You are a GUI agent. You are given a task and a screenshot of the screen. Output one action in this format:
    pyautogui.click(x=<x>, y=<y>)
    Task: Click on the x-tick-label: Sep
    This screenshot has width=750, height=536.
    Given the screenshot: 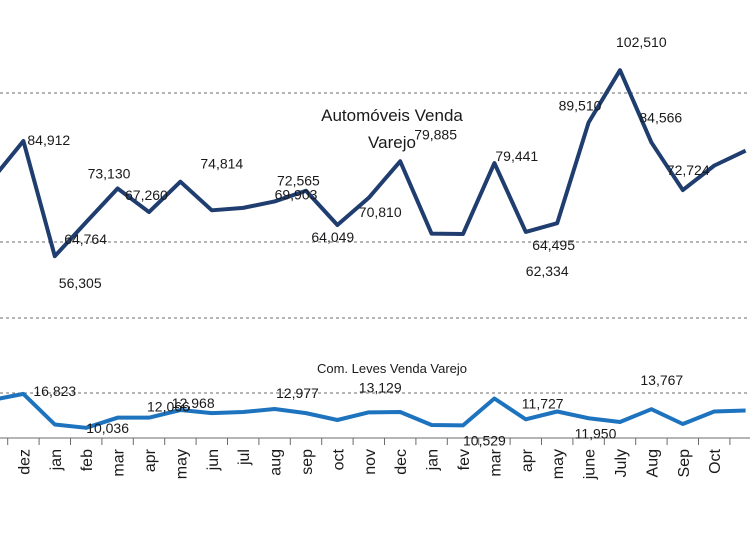 What is the action you would take?
    pyautogui.click(x=684, y=463)
    